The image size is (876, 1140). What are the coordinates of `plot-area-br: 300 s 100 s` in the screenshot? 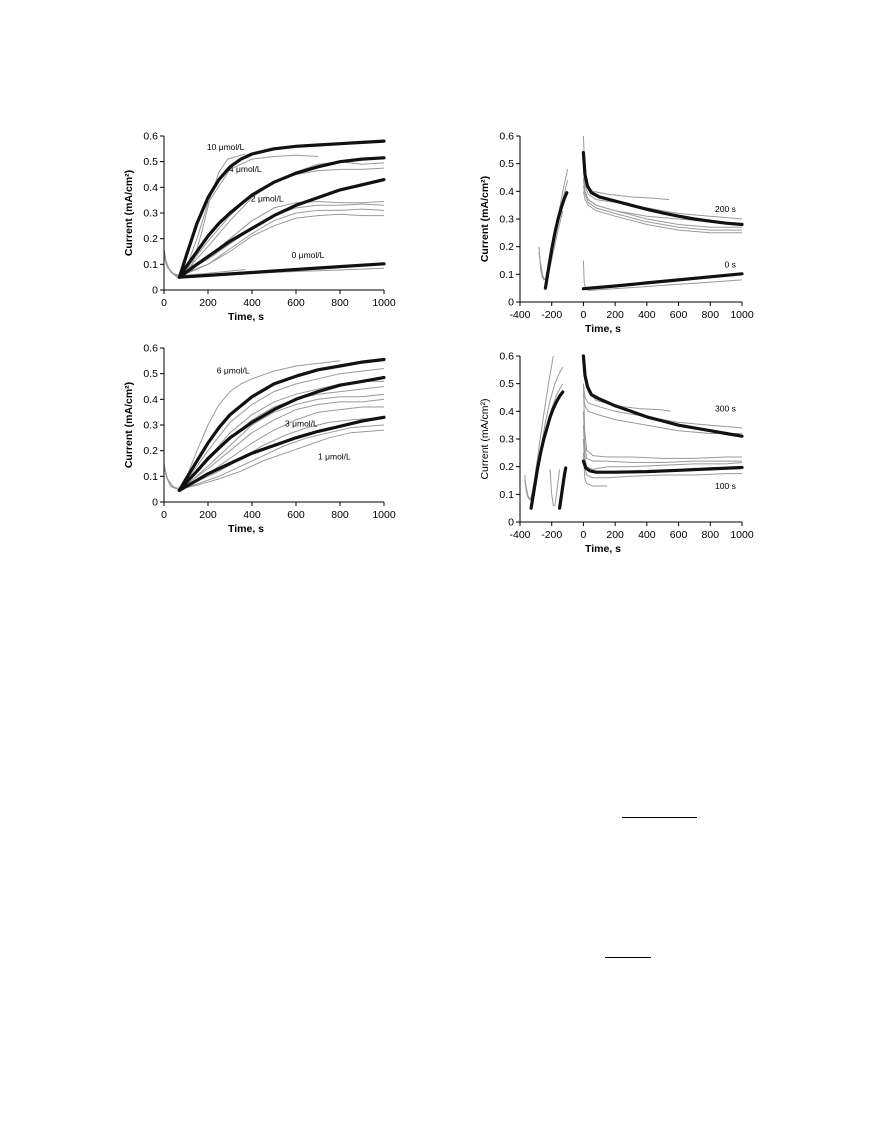 It's located at (634, 432).